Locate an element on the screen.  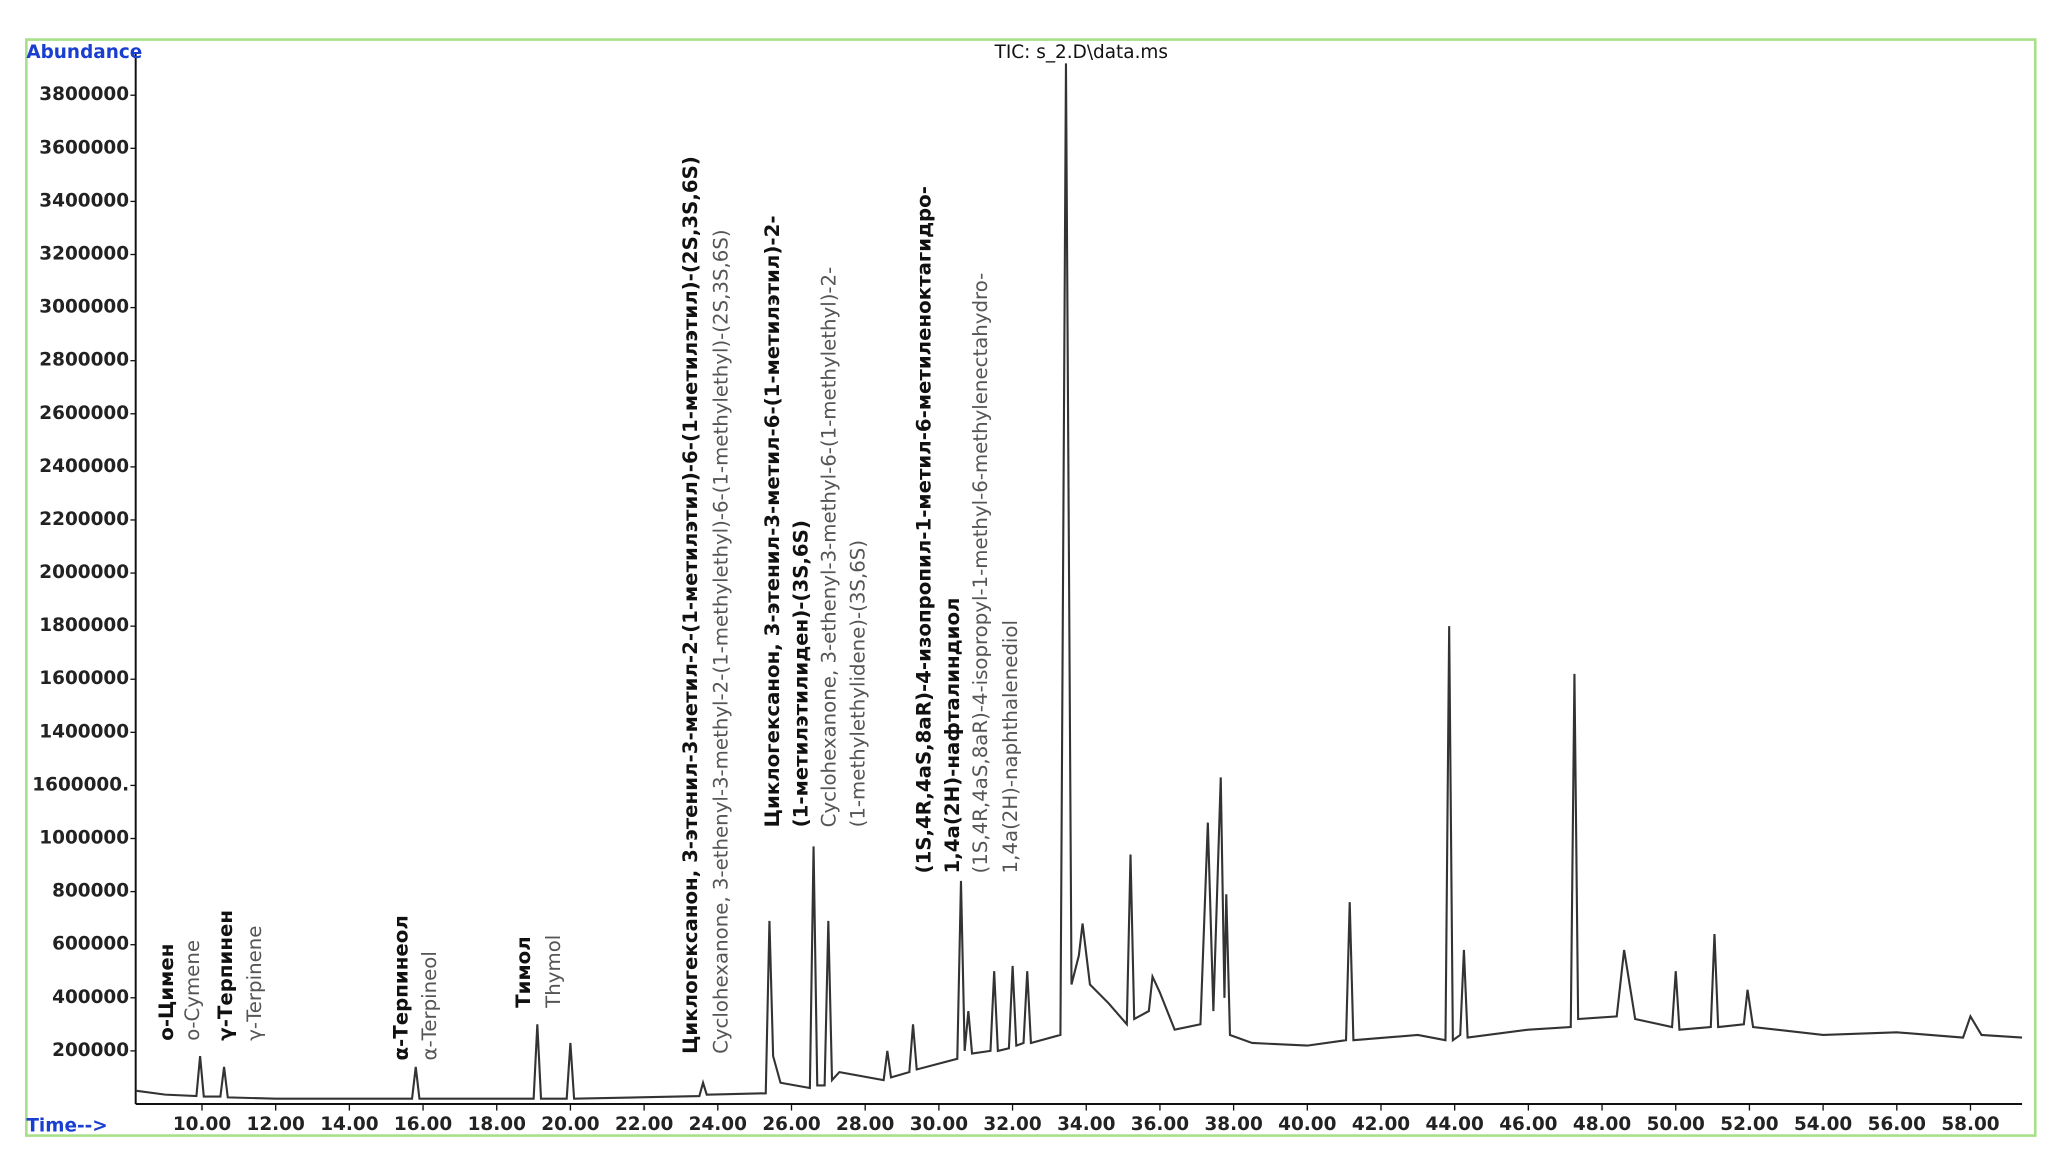
x-tick-label: 44.00 is located at coordinates (1455, 1124).